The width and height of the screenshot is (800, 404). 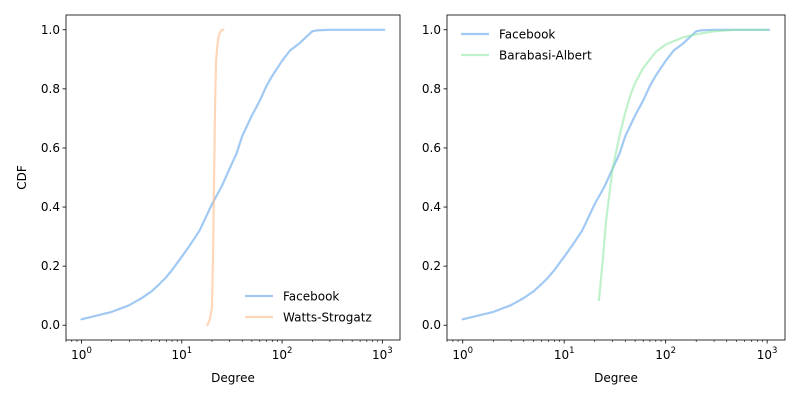 What do you see at coordinates (327, 318) in the screenshot?
I see `legend-label: Watts-Strogatz` at bounding box center [327, 318].